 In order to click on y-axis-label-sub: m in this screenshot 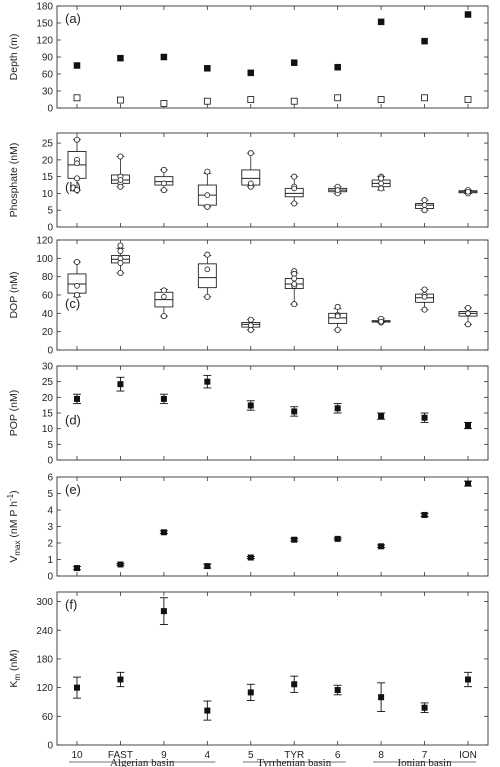, I will do `click(17, 677)`.